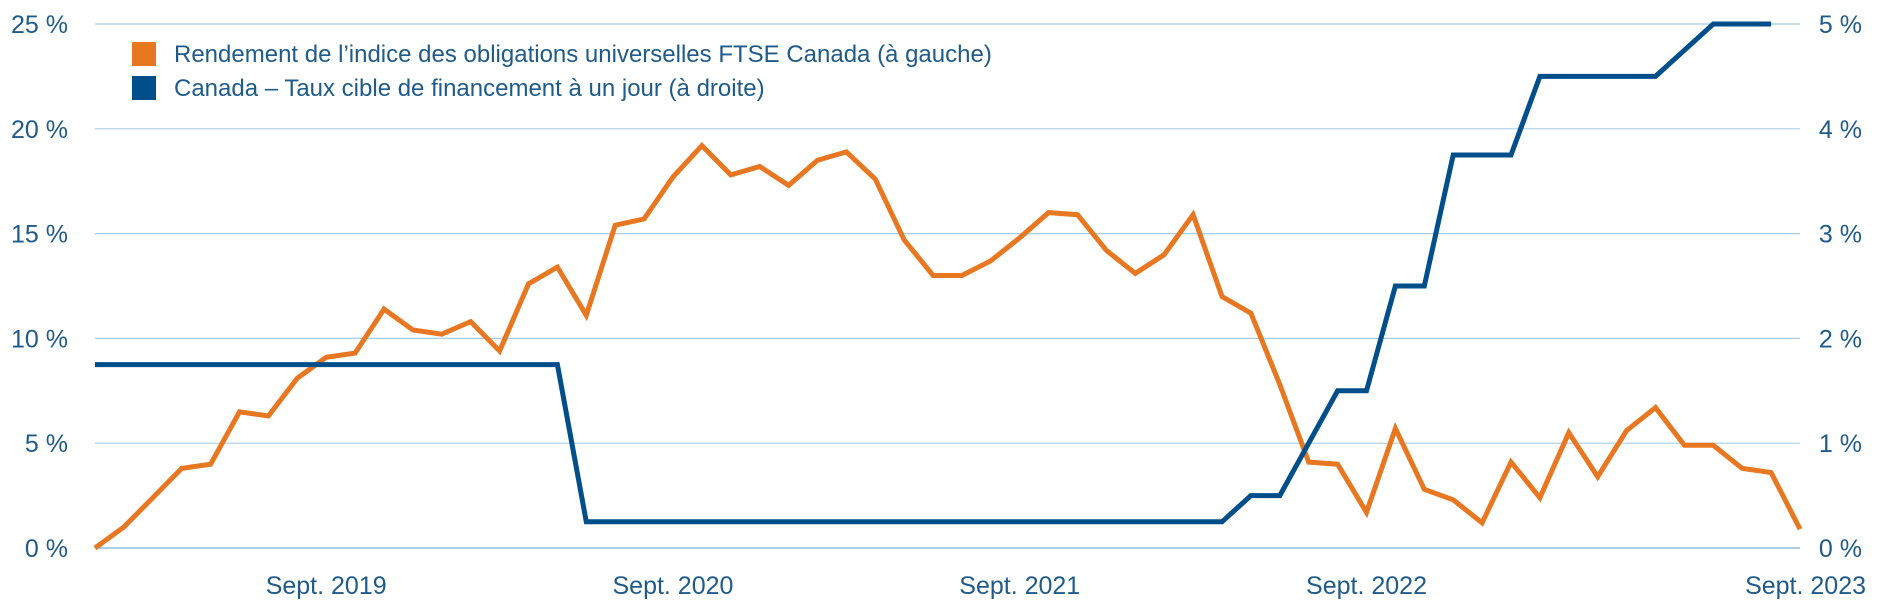  I want to click on y-left-tick-label: 0 %, so click(46, 549).